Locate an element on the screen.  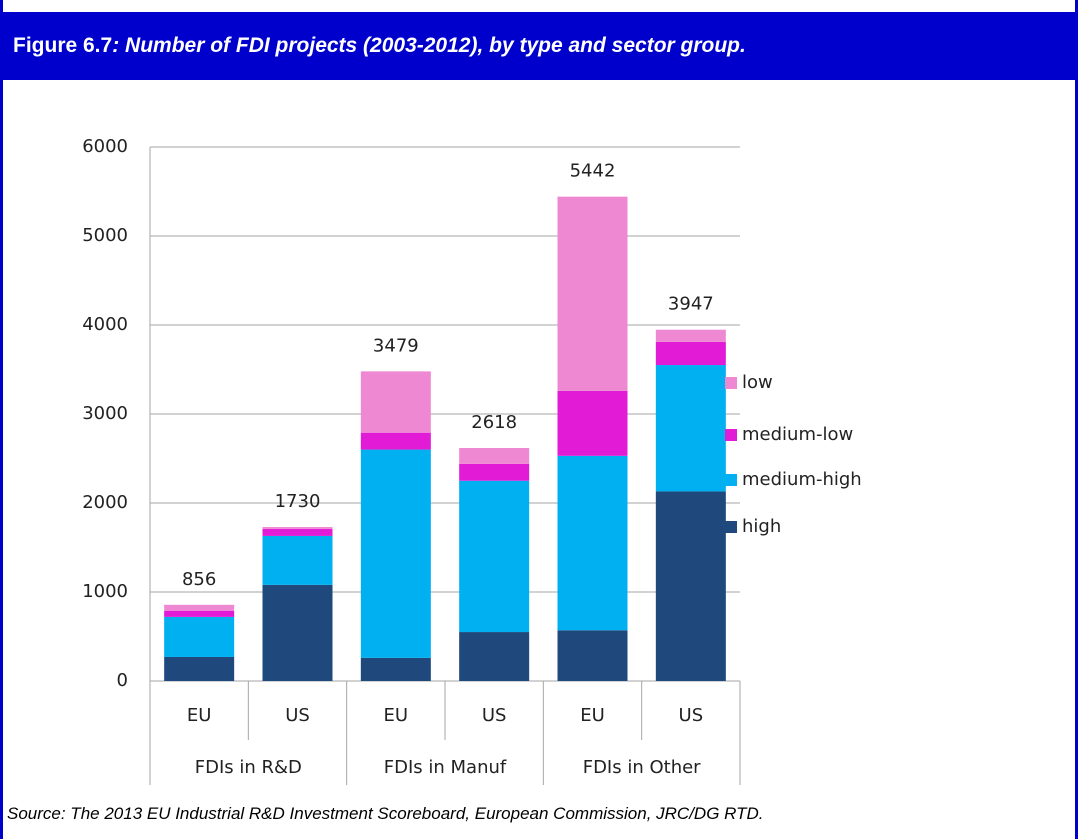
y-tick-label: 4000 is located at coordinates (105, 324).